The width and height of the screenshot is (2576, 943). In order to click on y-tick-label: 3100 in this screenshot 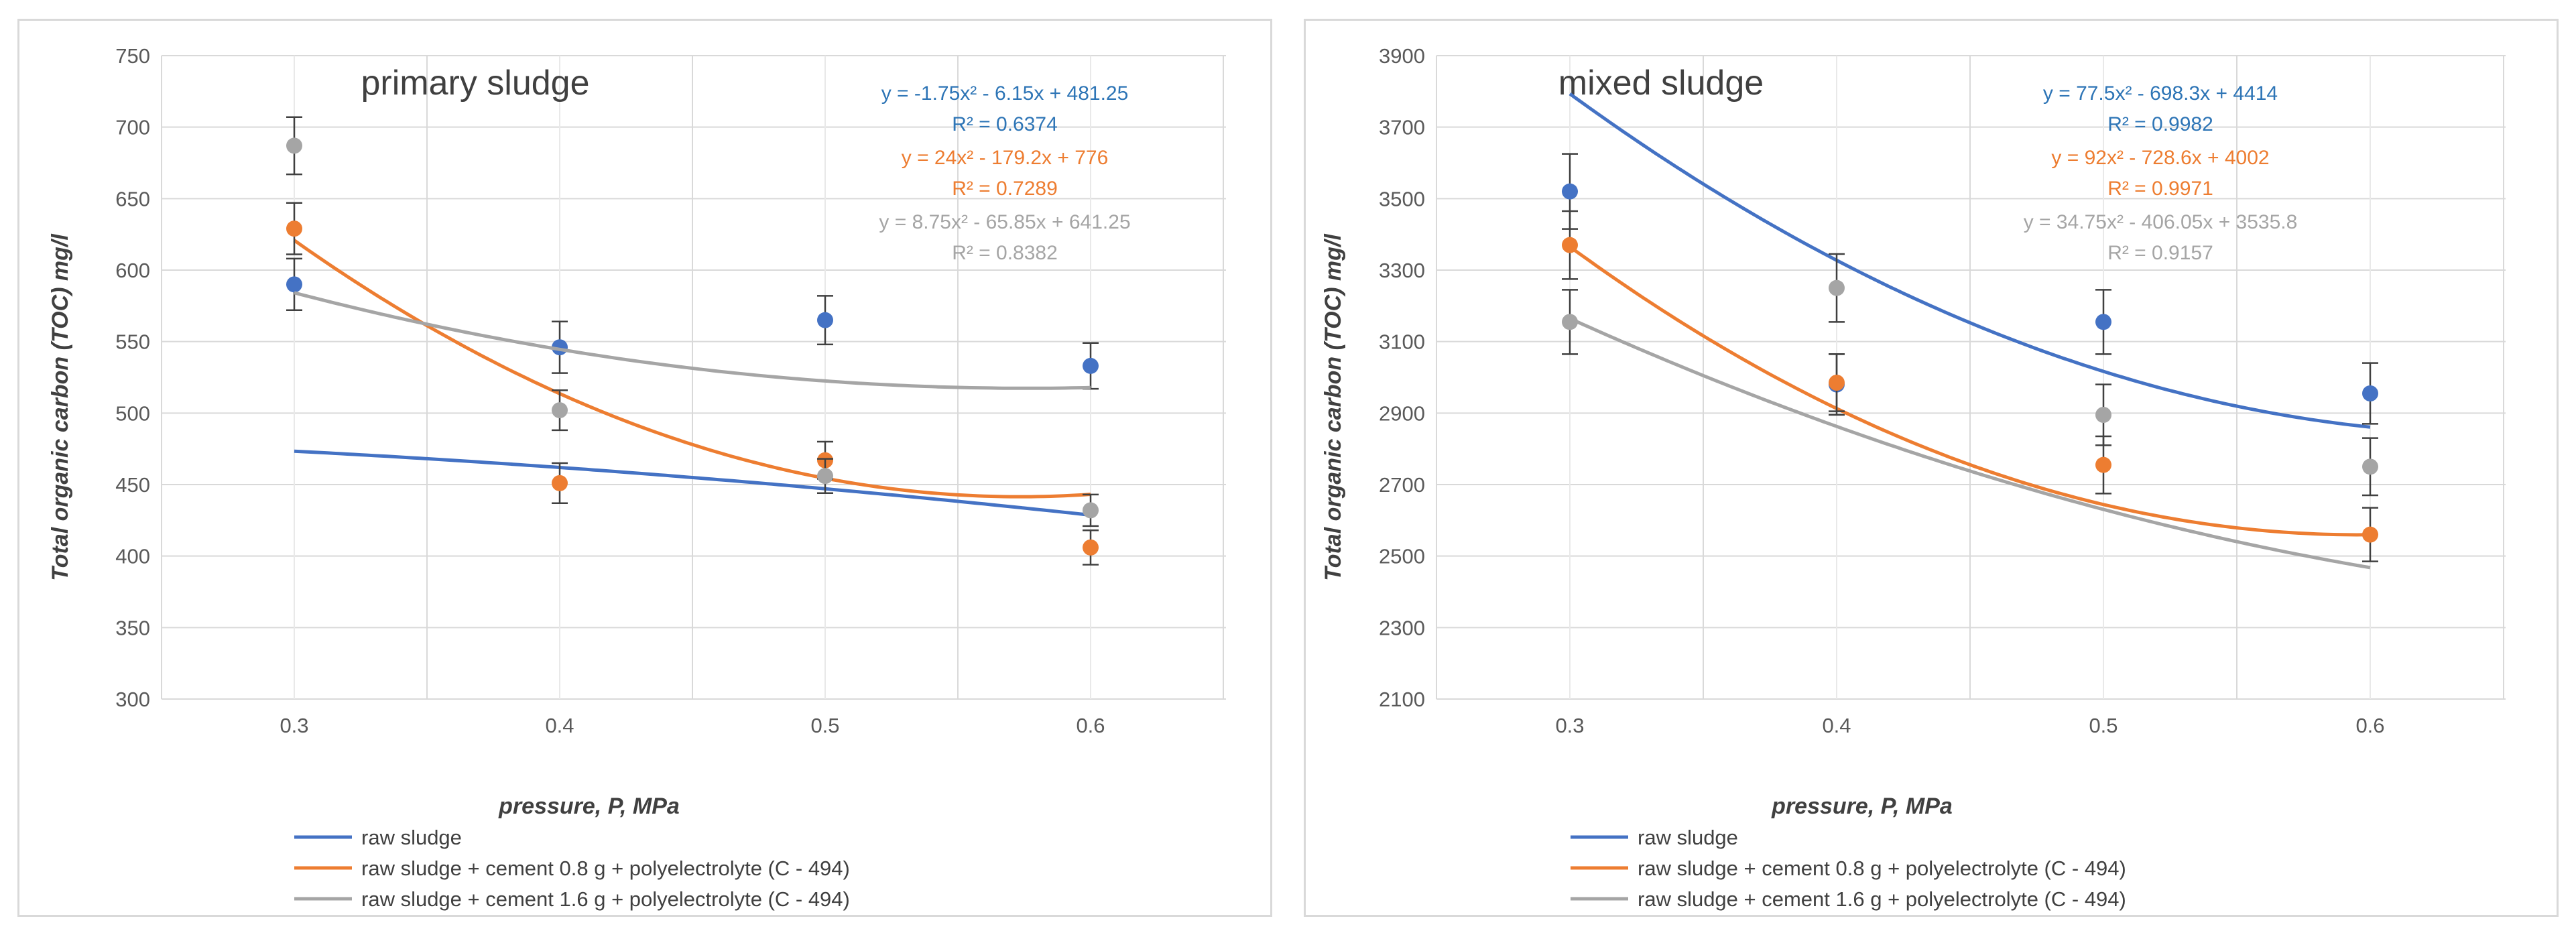, I will do `click(1402, 342)`.